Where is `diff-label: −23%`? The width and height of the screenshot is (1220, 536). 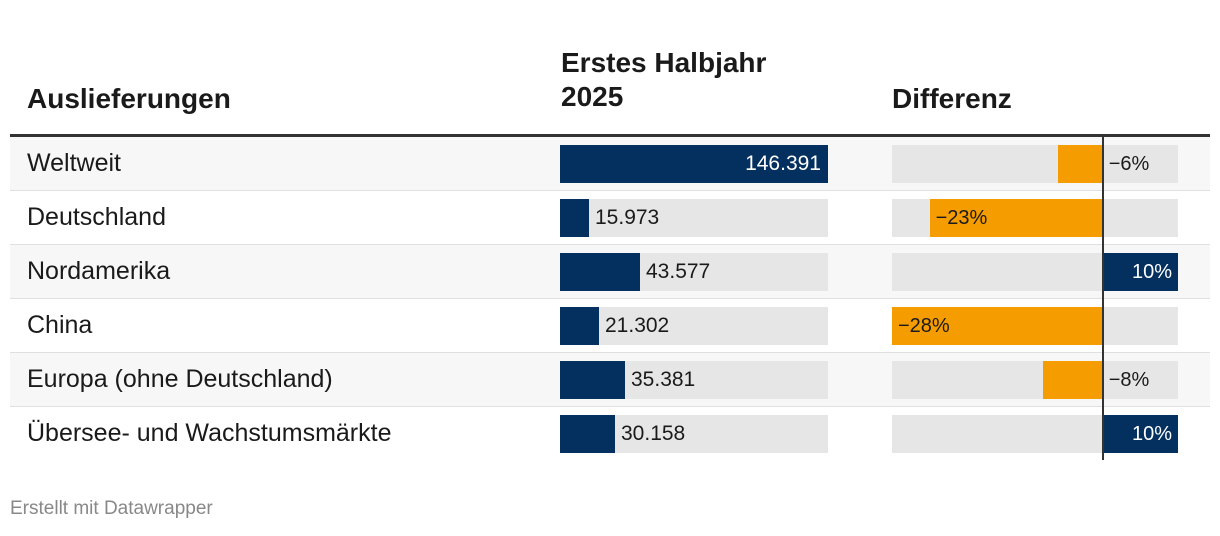 diff-label: −23% is located at coordinates (961, 218).